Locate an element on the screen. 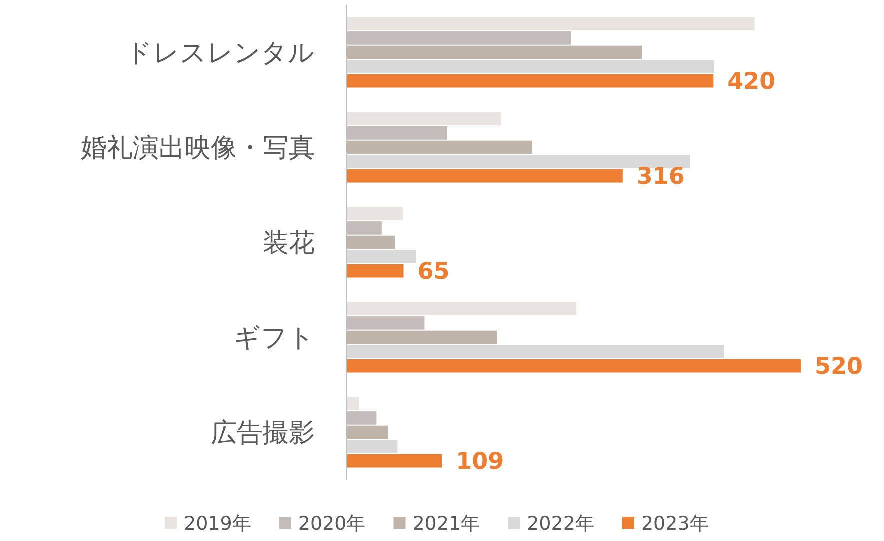  data-label: 316 is located at coordinates (660, 177).